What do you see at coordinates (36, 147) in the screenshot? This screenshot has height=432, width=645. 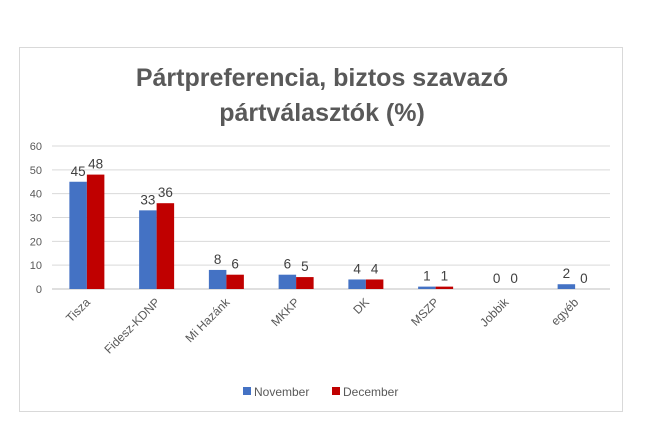 I see `y-tick-label: 60` at bounding box center [36, 147].